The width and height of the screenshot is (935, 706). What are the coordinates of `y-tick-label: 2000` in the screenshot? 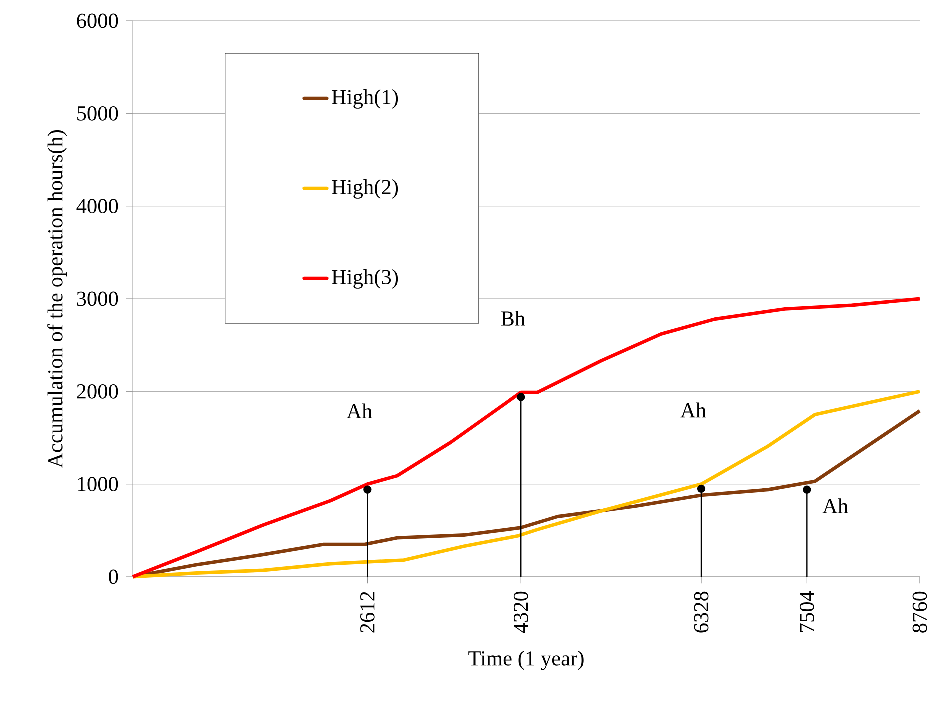 It's located at (97, 391).